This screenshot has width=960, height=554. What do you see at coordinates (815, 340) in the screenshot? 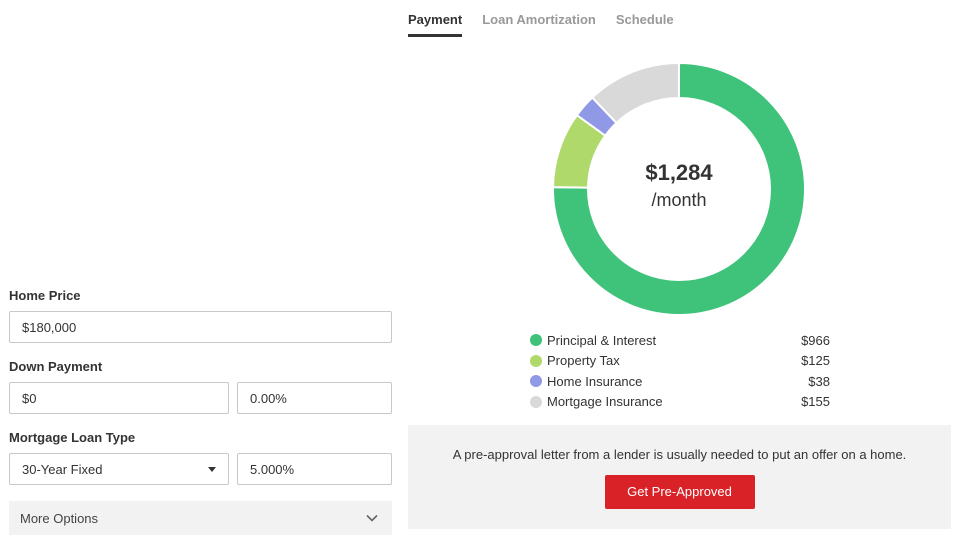
I see `legend-value: $966` at bounding box center [815, 340].